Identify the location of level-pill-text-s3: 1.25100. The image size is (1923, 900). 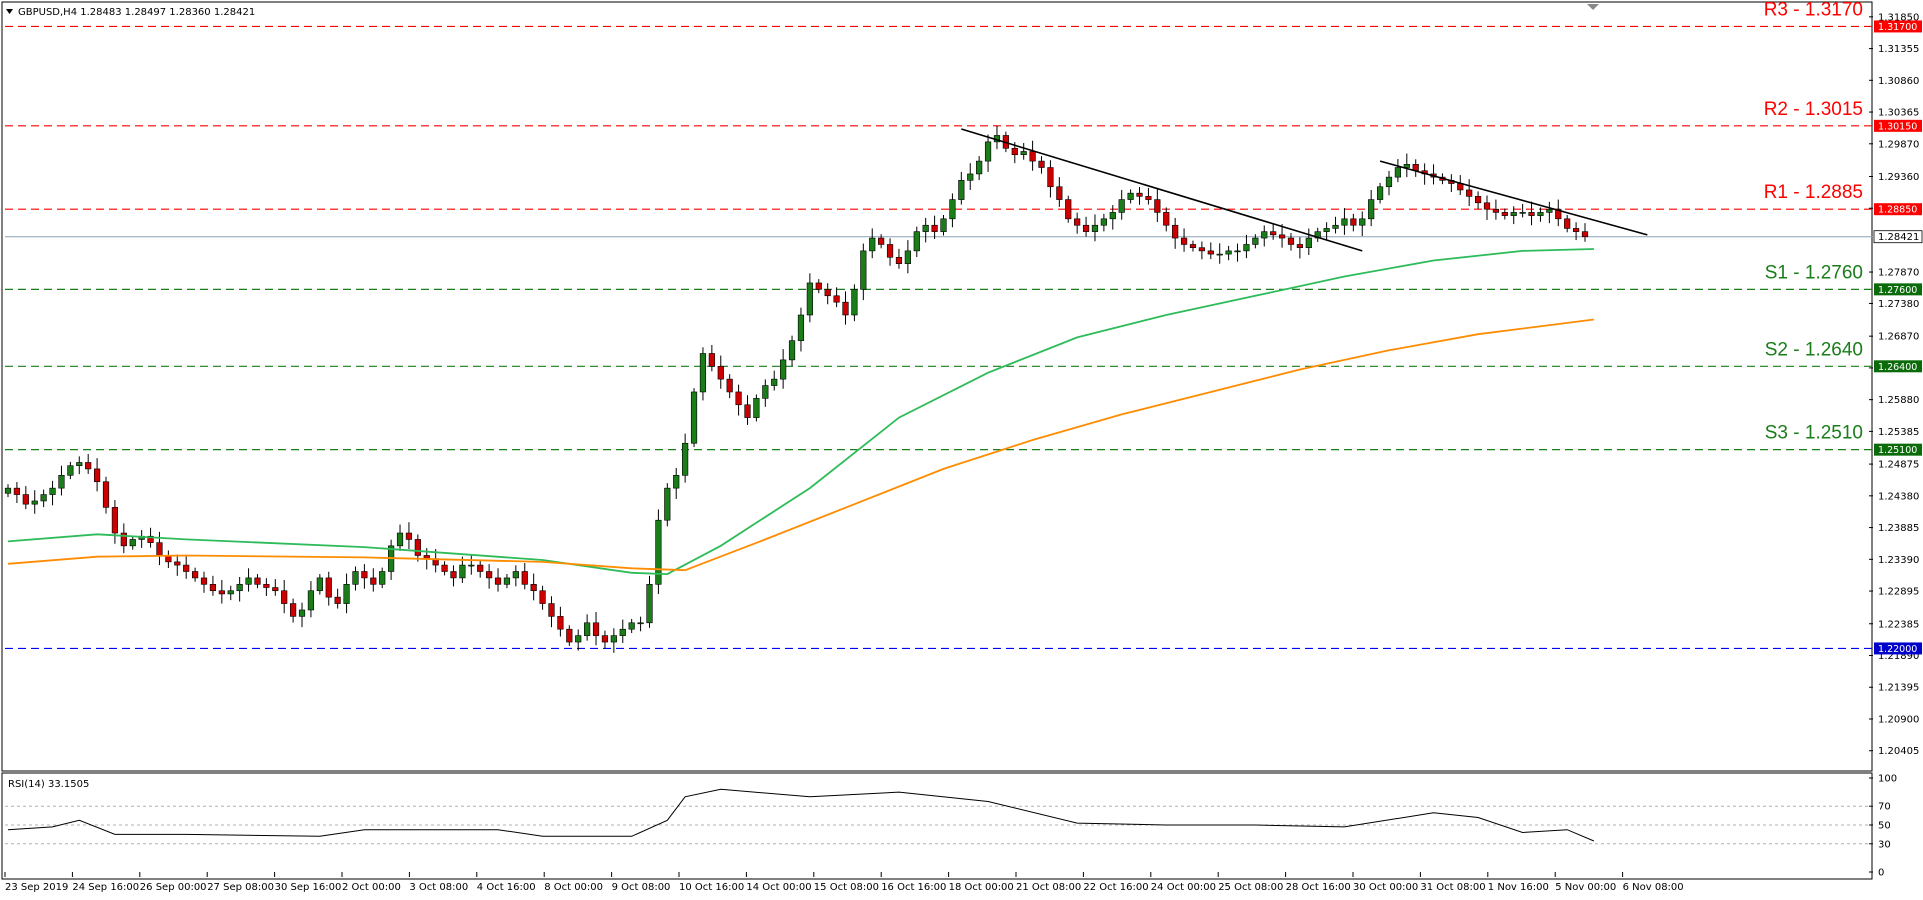
(1897, 450).